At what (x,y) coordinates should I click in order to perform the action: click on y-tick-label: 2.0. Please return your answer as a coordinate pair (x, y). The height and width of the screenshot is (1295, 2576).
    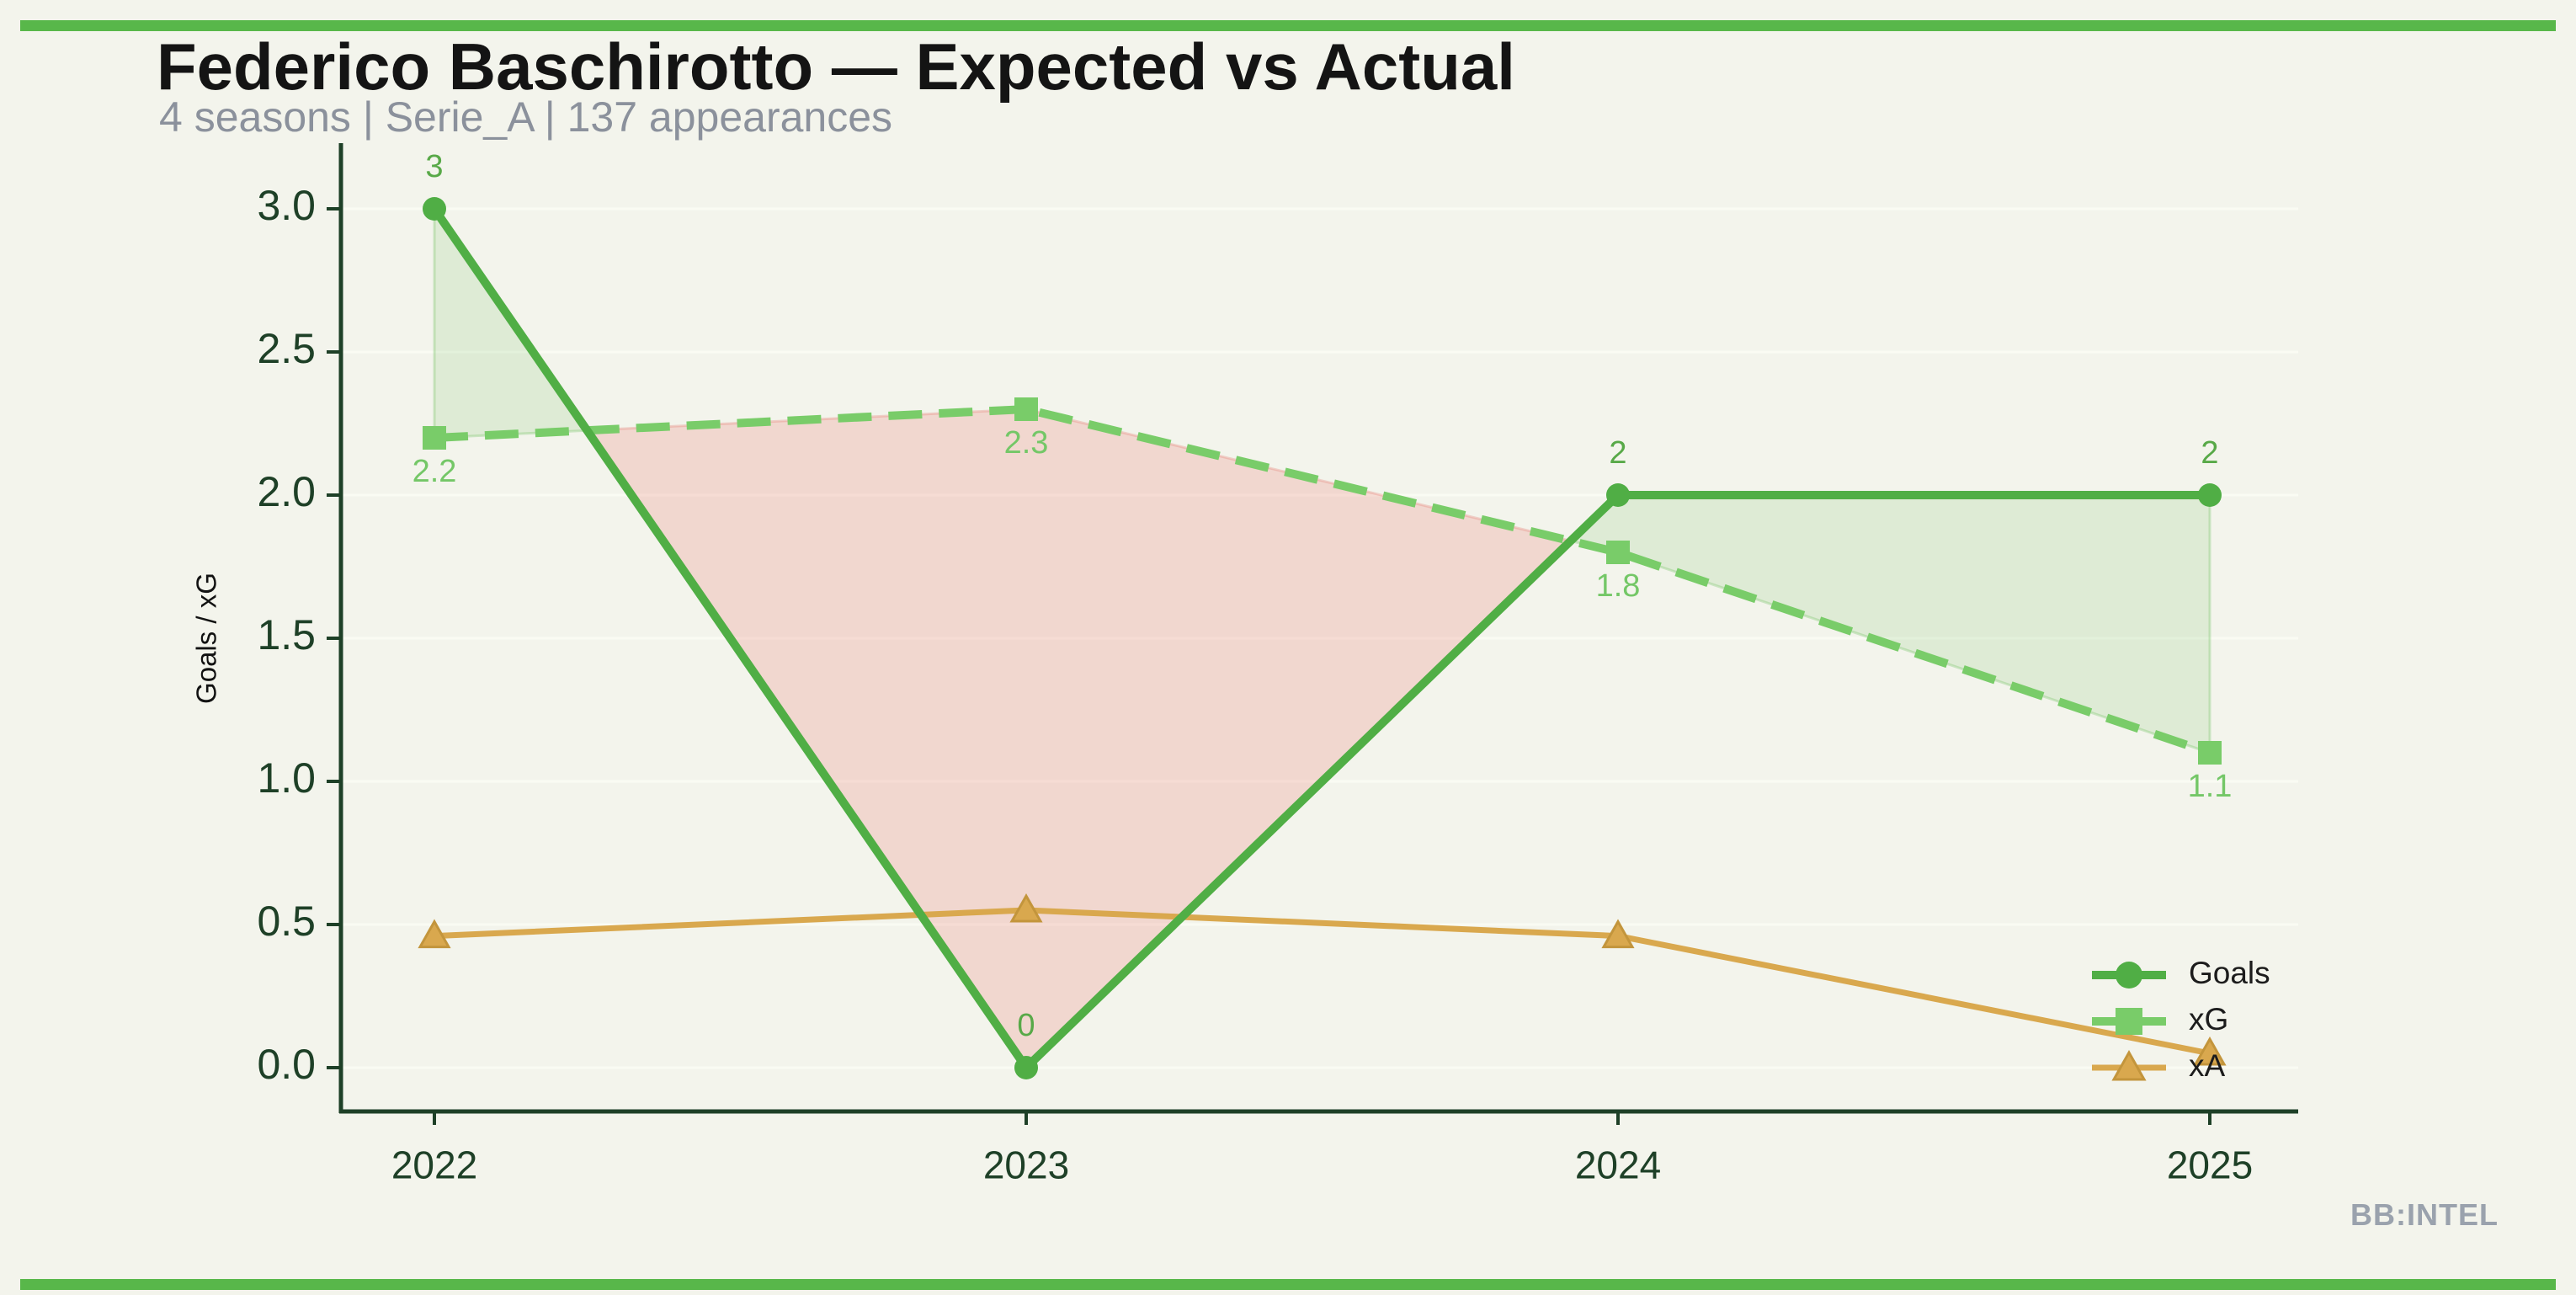
    Looking at the image, I should click on (286, 491).